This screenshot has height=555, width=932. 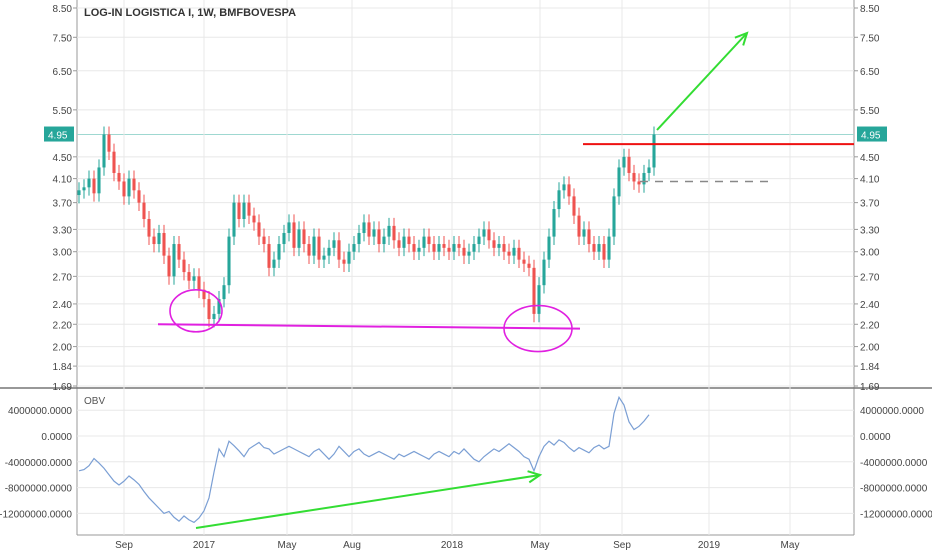 What do you see at coordinates (702, 81) in the screenshot?
I see `breakout-arrow` at bounding box center [702, 81].